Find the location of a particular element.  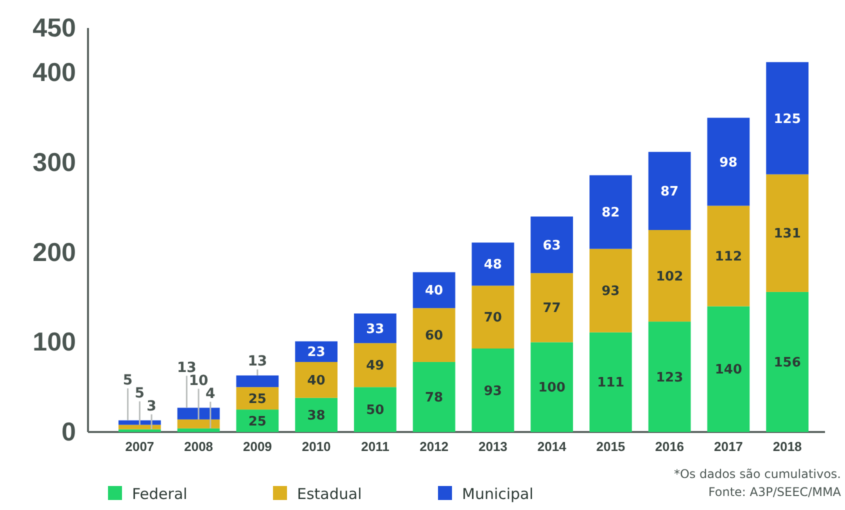

x-tick-label: 2018 is located at coordinates (787, 446).